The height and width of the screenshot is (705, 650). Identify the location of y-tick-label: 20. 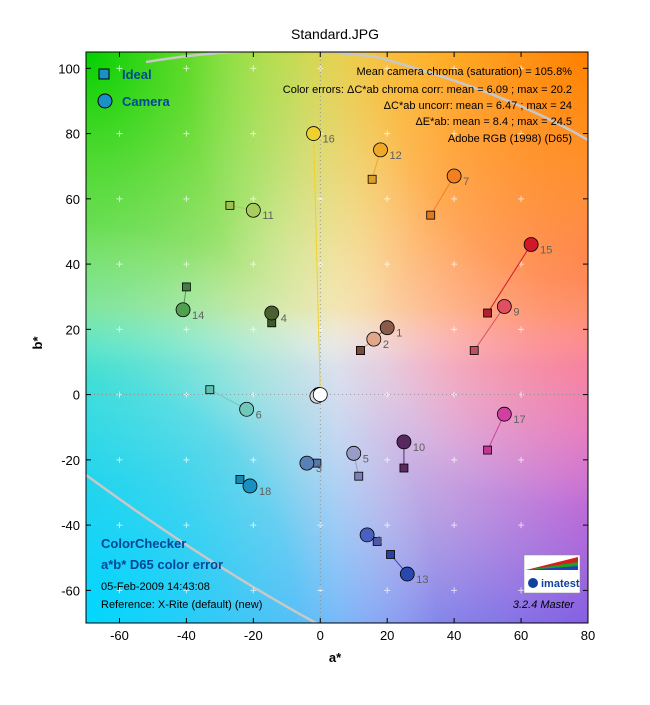
(73, 329).